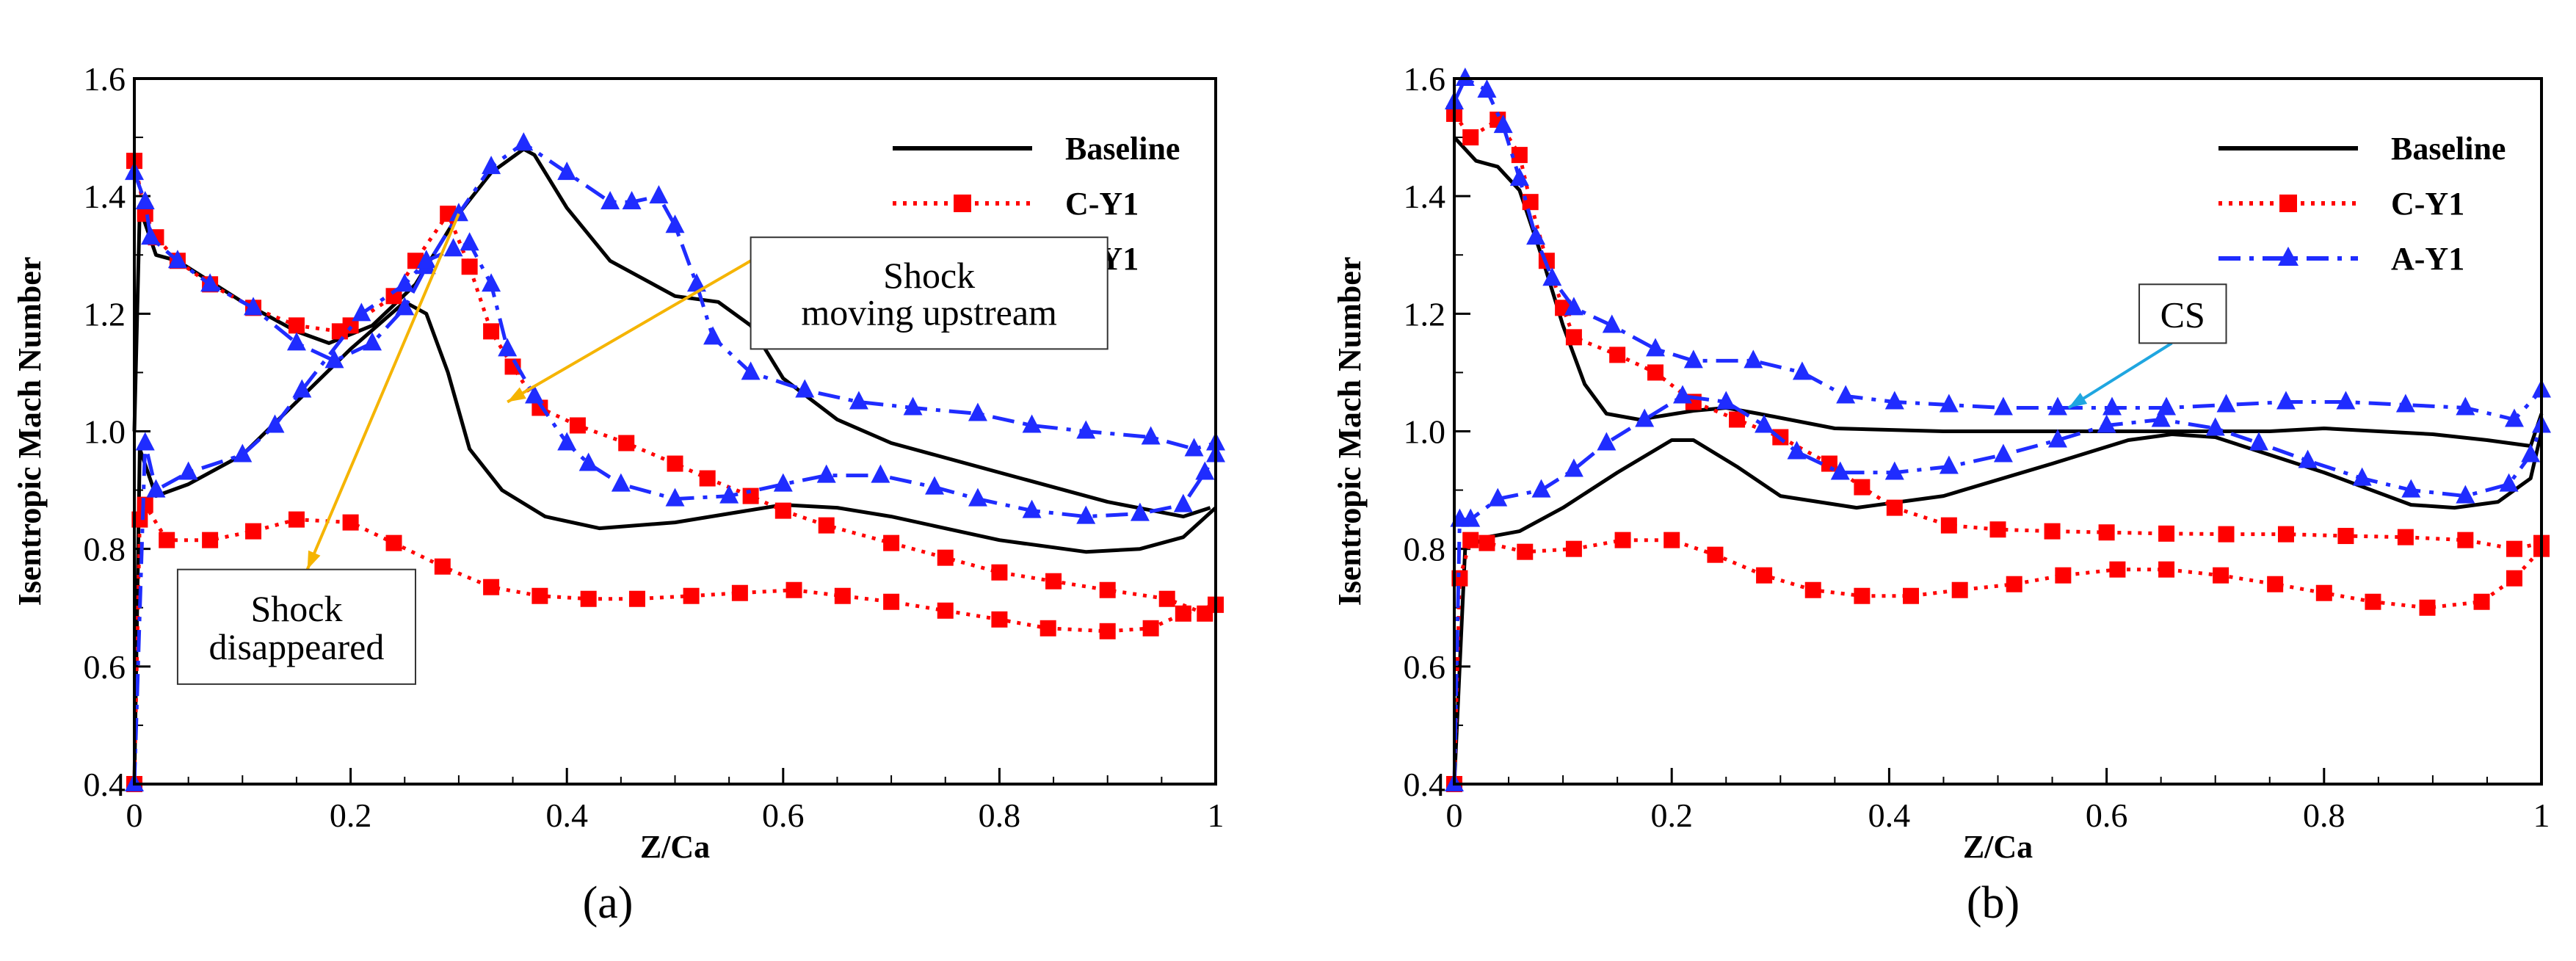 The image size is (2576, 961). What do you see at coordinates (675, 847) in the screenshot?
I see `x-axis-title: Z/Ca` at bounding box center [675, 847].